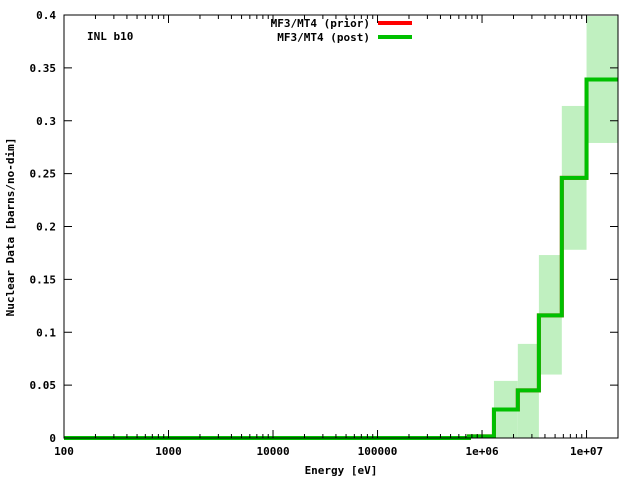 Image resolution: width=640 pixels, height=480 pixels. Describe the element at coordinates (10, 227) in the screenshot. I see `y-axis-label: Nuclear Data [barns/no-dim]` at that location.